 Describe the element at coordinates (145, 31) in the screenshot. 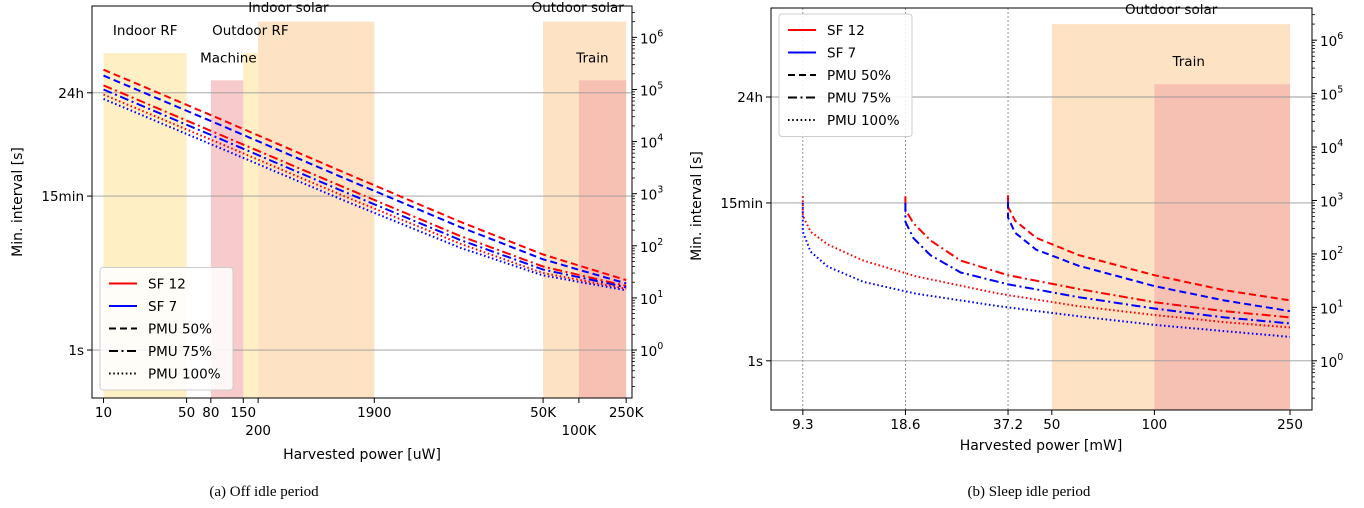

I see `region-label: Indoor RF` at that location.